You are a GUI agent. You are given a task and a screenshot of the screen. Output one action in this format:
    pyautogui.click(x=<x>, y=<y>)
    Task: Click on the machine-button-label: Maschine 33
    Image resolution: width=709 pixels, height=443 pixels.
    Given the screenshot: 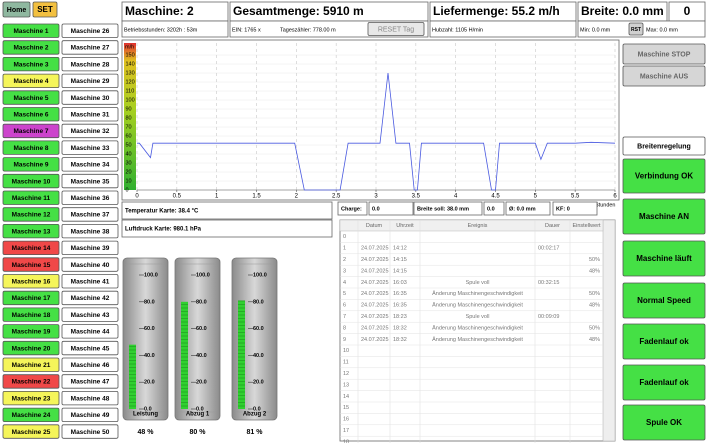 What is the action you would take?
    pyautogui.click(x=90, y=148)
    